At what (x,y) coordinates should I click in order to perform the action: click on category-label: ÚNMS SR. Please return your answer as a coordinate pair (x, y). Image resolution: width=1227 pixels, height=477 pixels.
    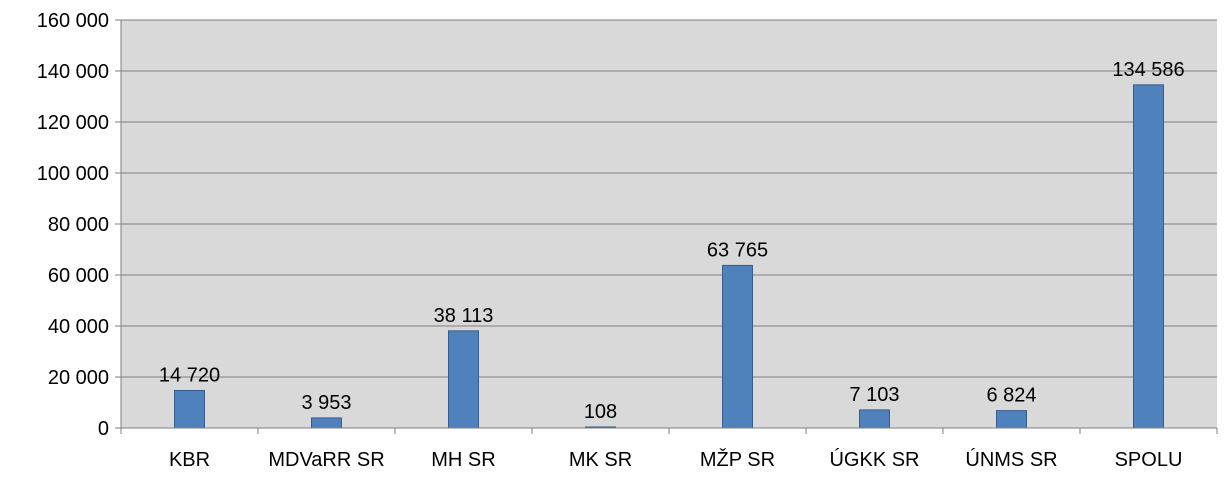
    Looking at the image, I should click on (1011, 459).